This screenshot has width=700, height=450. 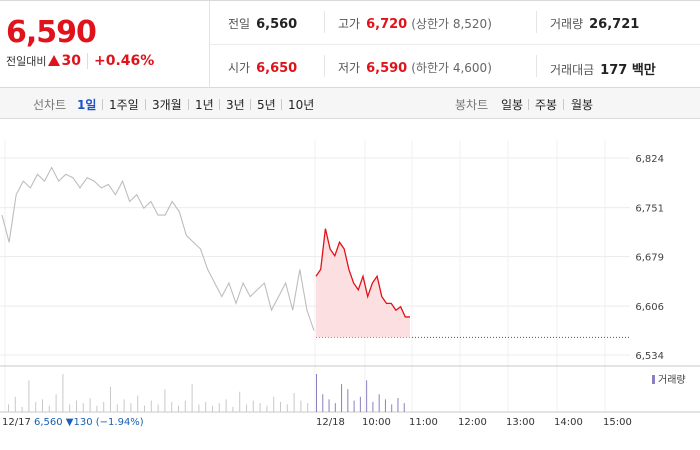 What do you see at coordinates (628, 70) in the screenshot?
I see `stat-value: 177 백만` at bounding box center [628, 70].